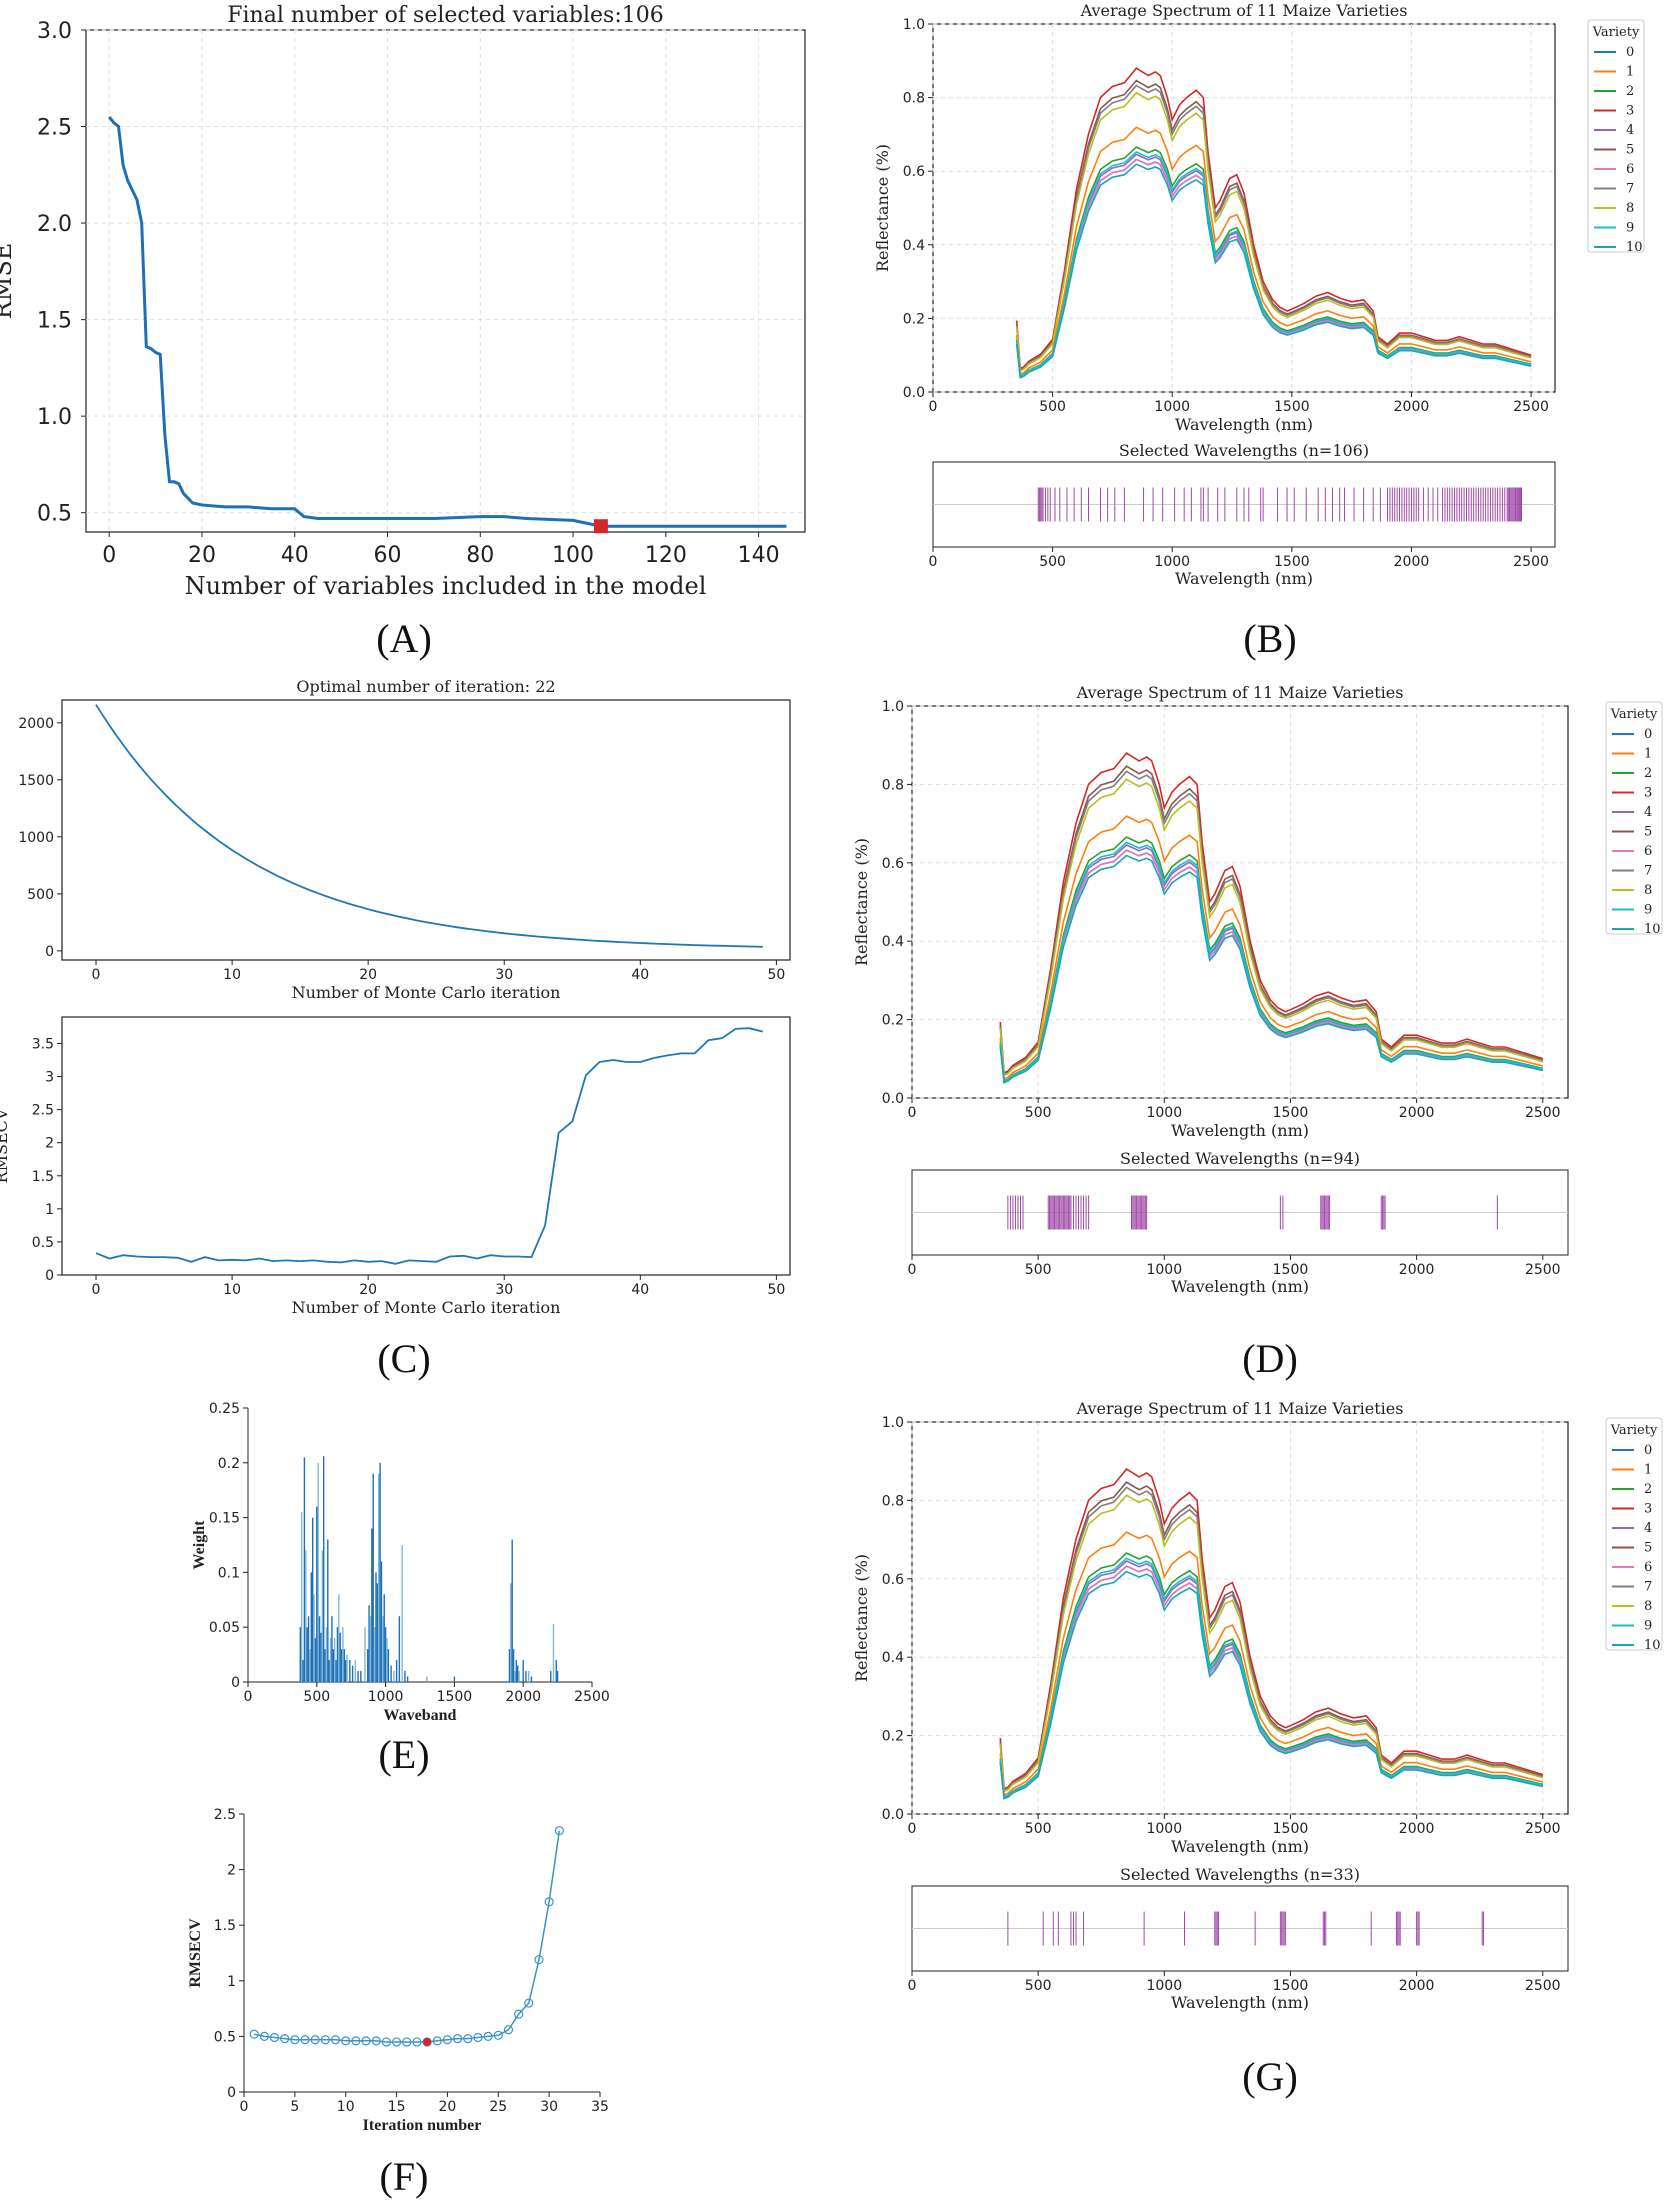 Image resolution: width=1677 pixels, height=2201 pixels. What do you see at coordinates (640, 975) in the screenshot?
I see `x-tick-label: 40` at bounding box center [640, 975].